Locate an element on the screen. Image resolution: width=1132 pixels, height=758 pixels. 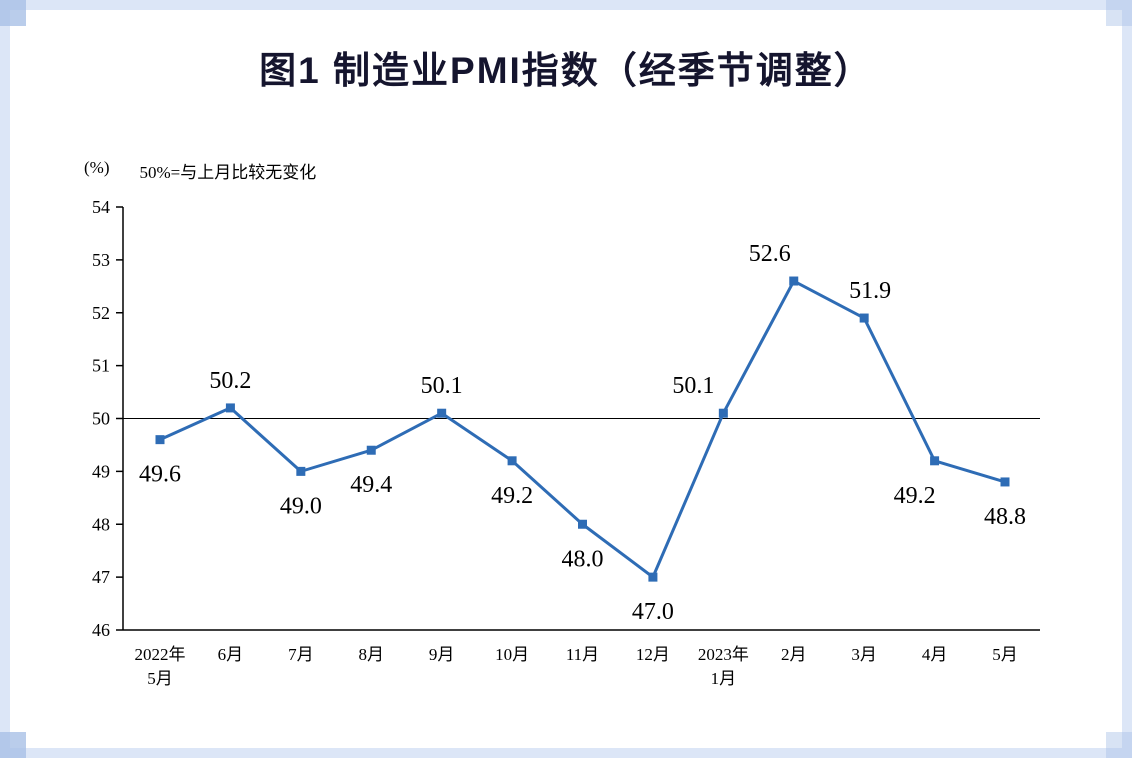
value-label: 50.2 is located at coordinates (230, 381).